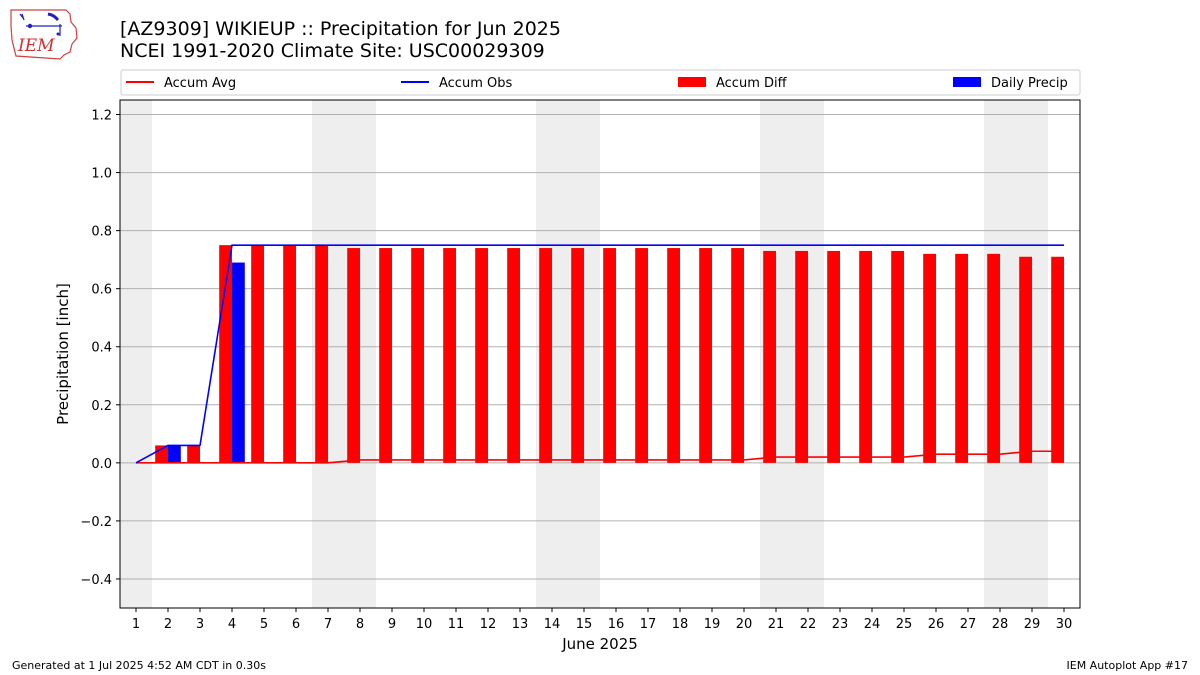 The height and width of the screenshot is (675, 1200). Describe the element at coordinates (648, 624) in the screenshot. I see `x-tick-label: 17` at that location.